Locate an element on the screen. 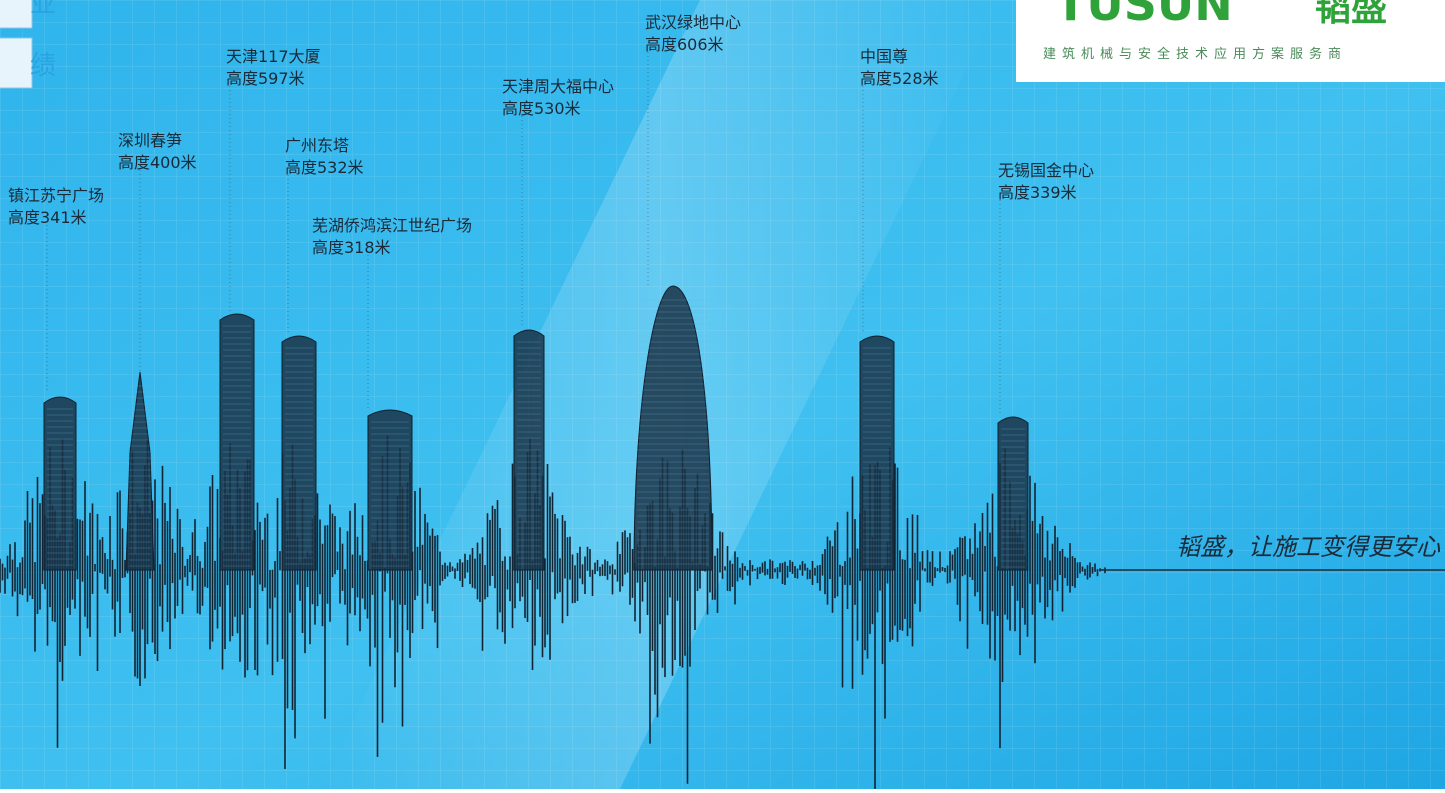  building-name: 芜湖侨鸿滨江世纪广场 is located at coordinates (392, 225).